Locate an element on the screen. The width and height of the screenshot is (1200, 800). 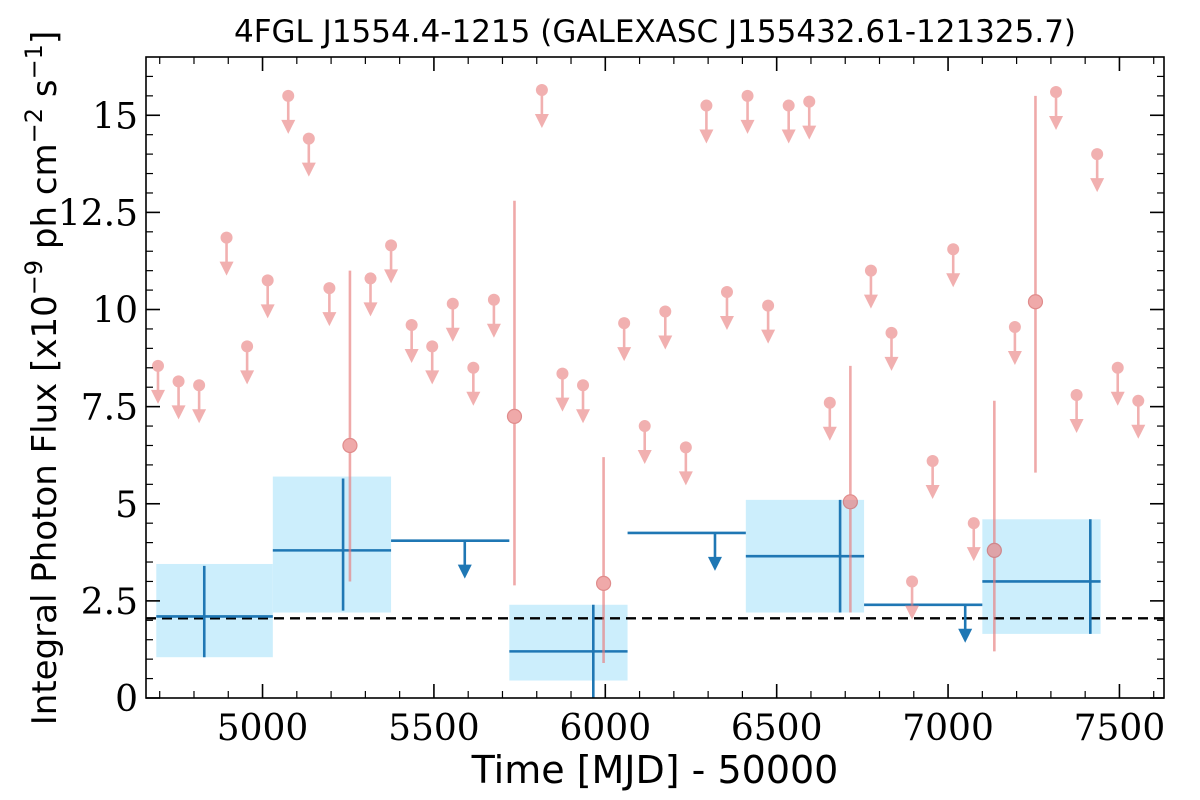
x-axis-label: Time [MJD] - 50000 is located at coordinates (655, 770).